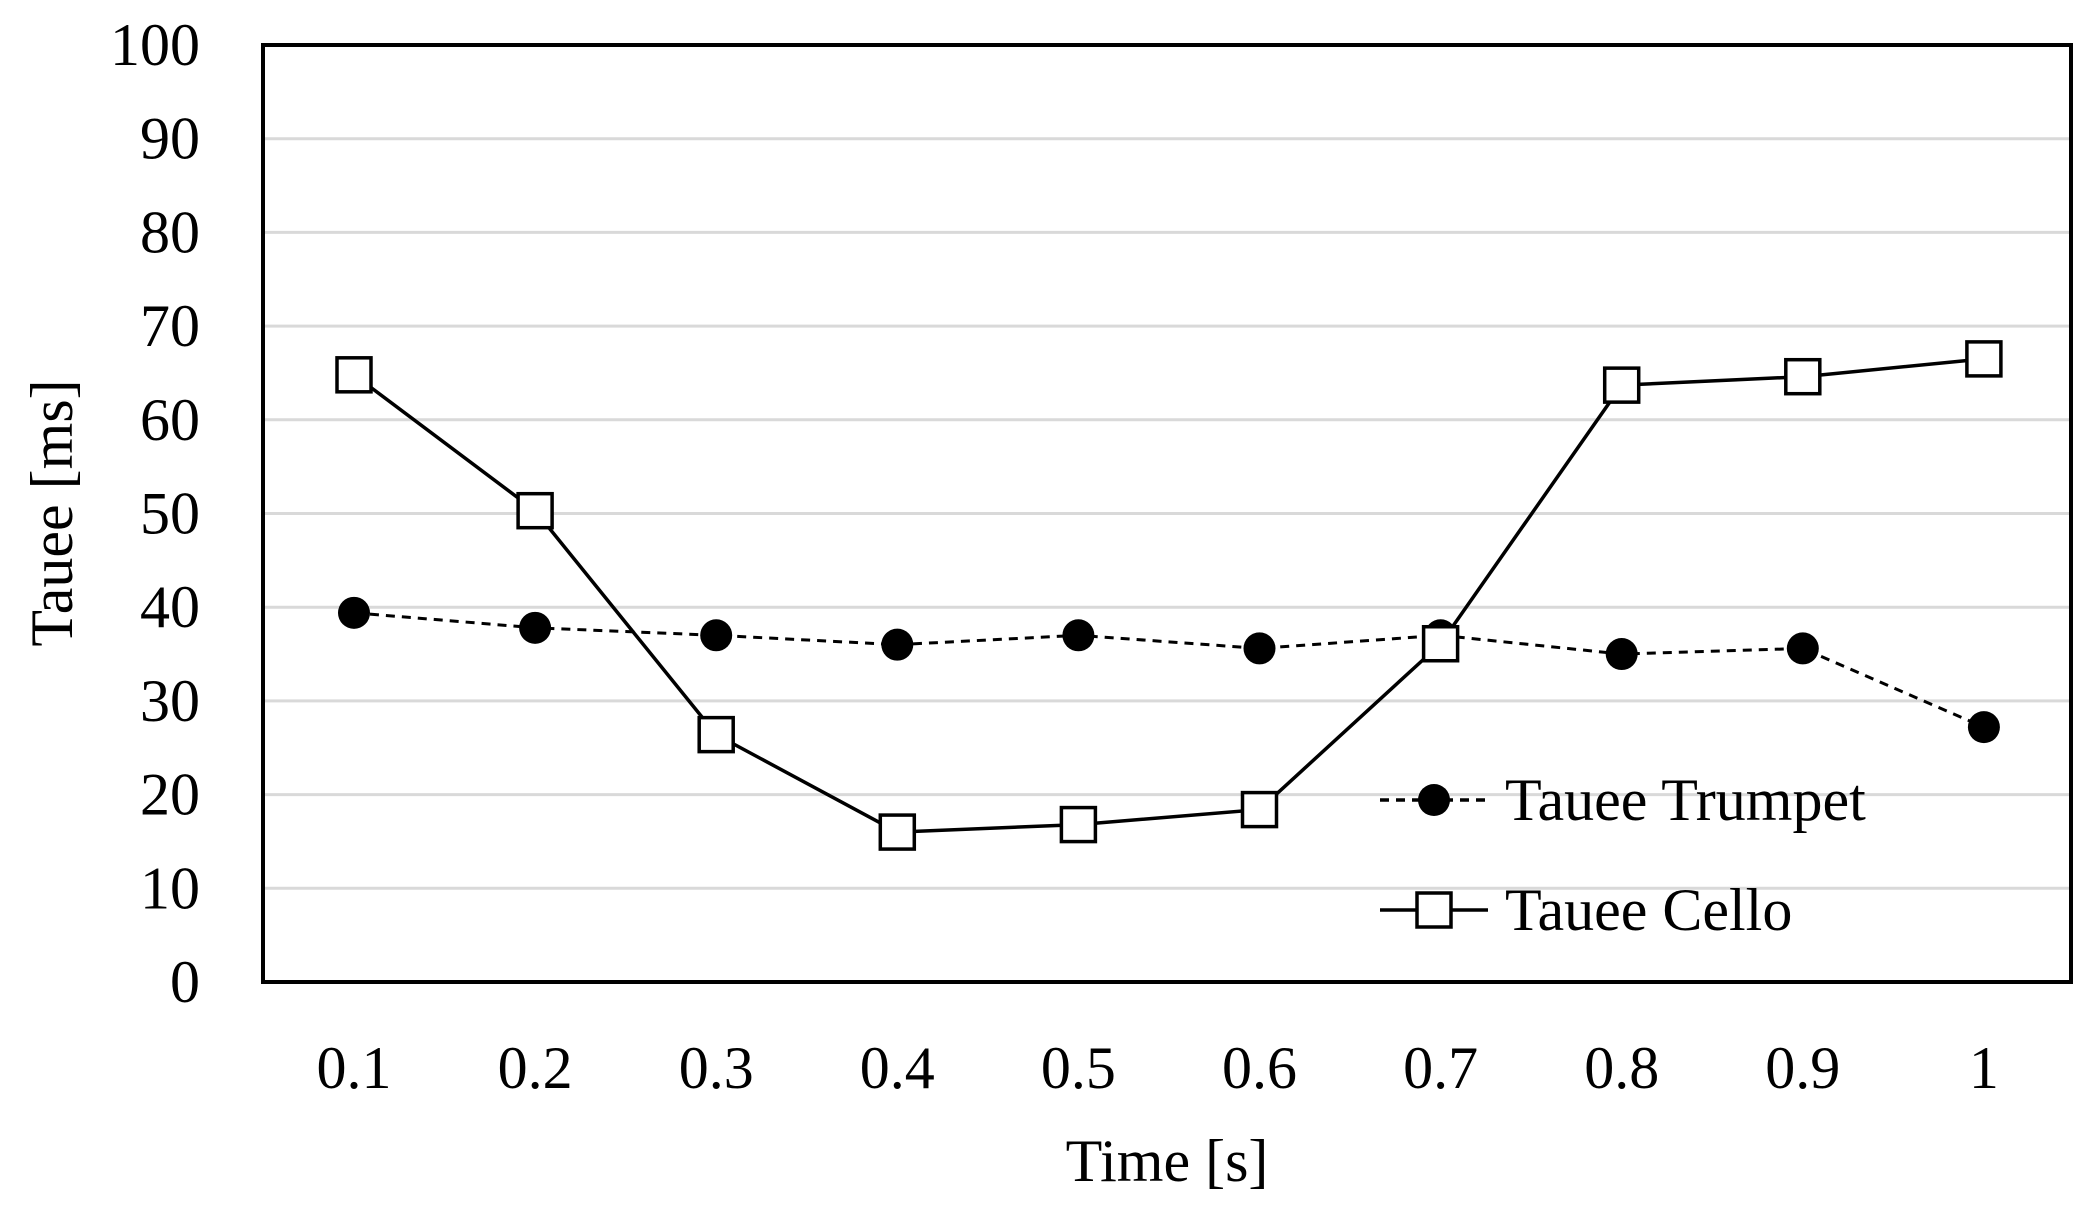  What do you see at coordinates (185, 982) in the screenshot?
I see `y-tick-label: 0` at bounding box center [185, 982].